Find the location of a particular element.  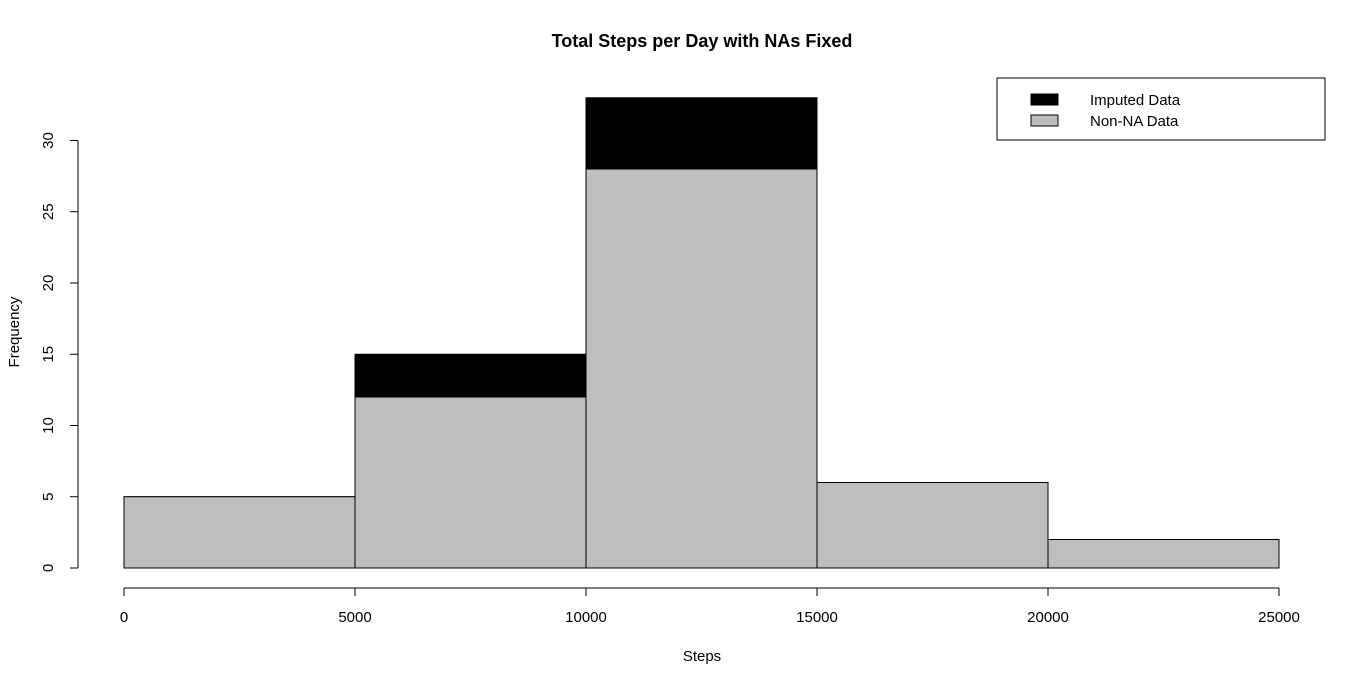

y-tick-label-5: 25 is located at coordinates (48, 211).